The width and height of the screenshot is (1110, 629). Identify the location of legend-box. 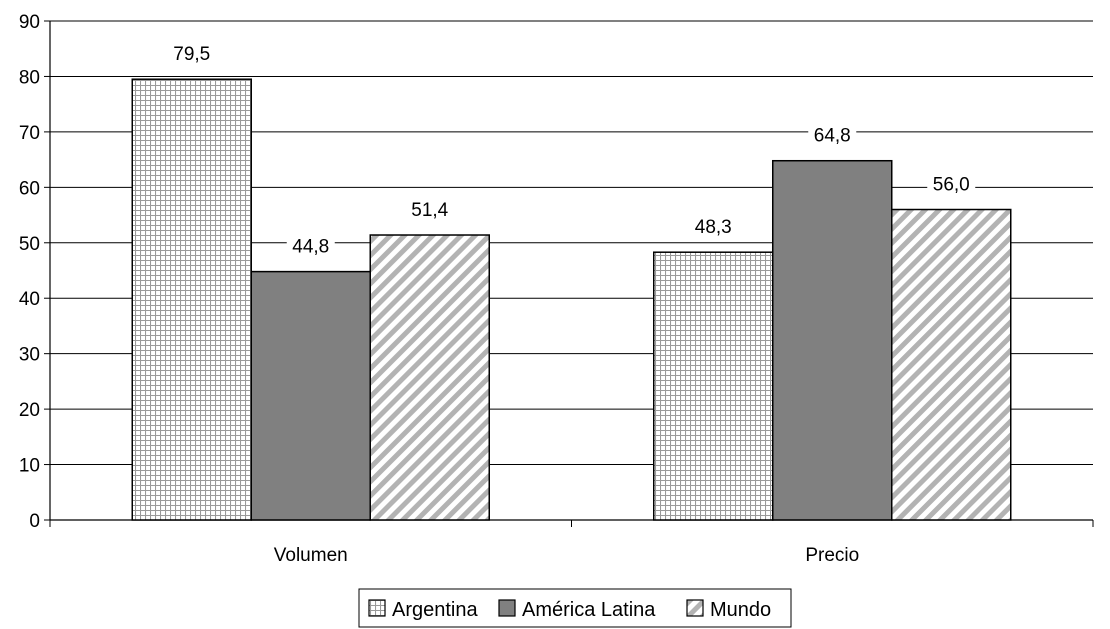
(575, 608).